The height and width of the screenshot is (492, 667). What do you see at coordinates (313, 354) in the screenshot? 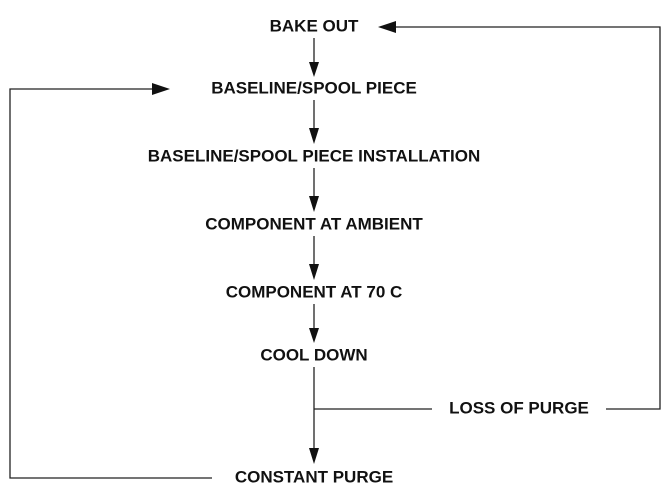
I see `node-label: COOL DOWN` at bounding box center [313, 354].